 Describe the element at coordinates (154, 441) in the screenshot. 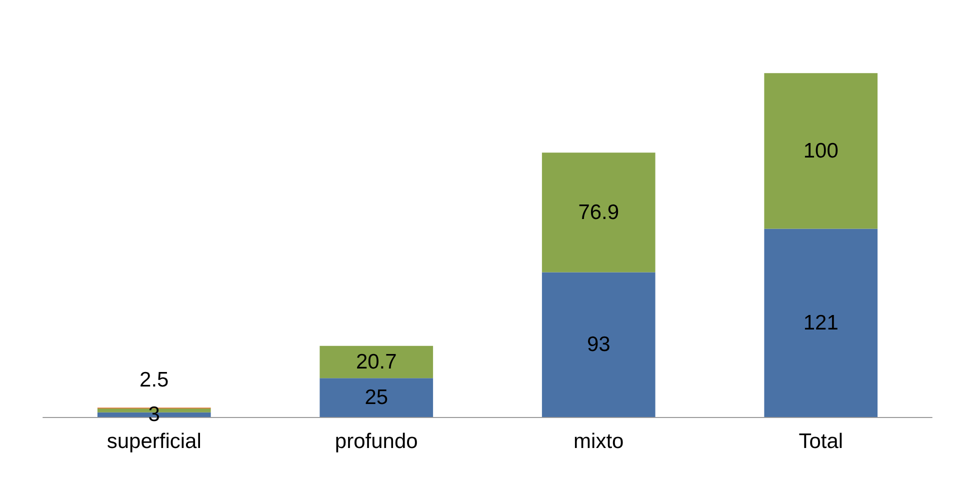

I see `x-tick-label: superficial` at that location.